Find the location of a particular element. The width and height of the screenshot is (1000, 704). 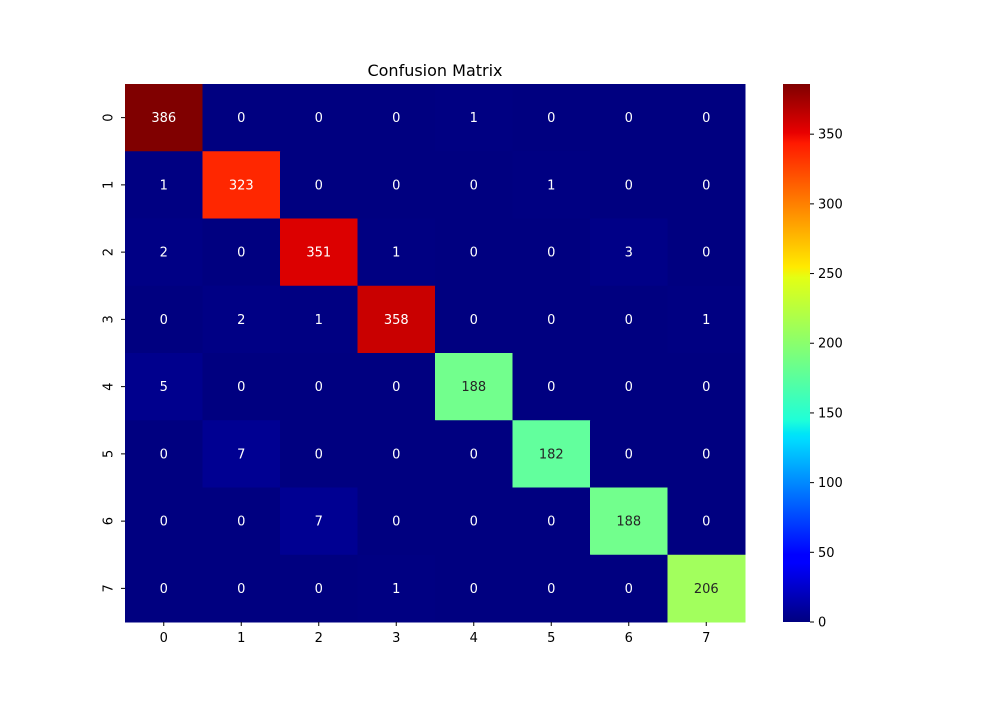

cell-label-5-2: 0 is located at coordinates (319, 454).